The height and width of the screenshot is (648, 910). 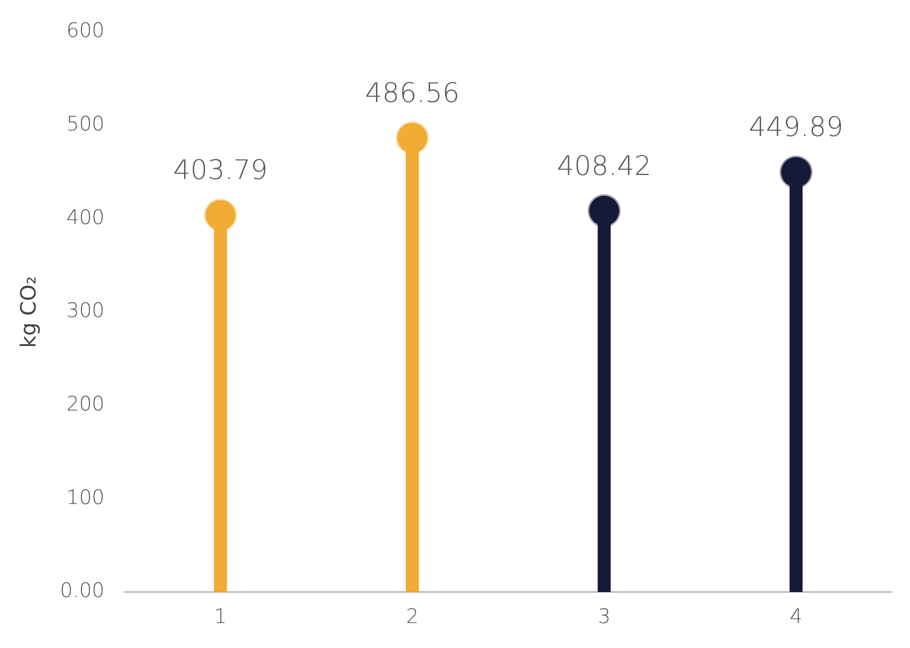 I want to click on y-tick-label: 600, so click(x=85, y=30).